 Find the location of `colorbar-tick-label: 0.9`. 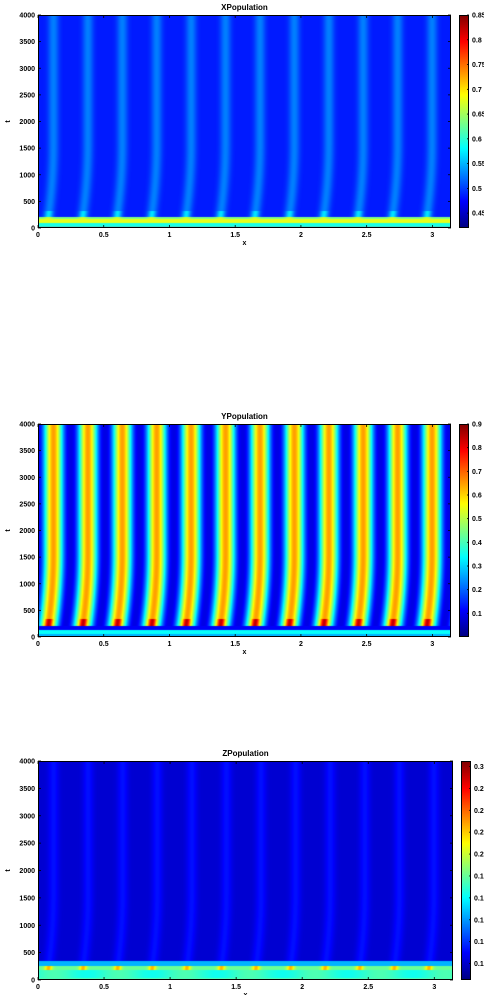

colorbar-tick-label: 0.9 is located at coordinates (477, 425).